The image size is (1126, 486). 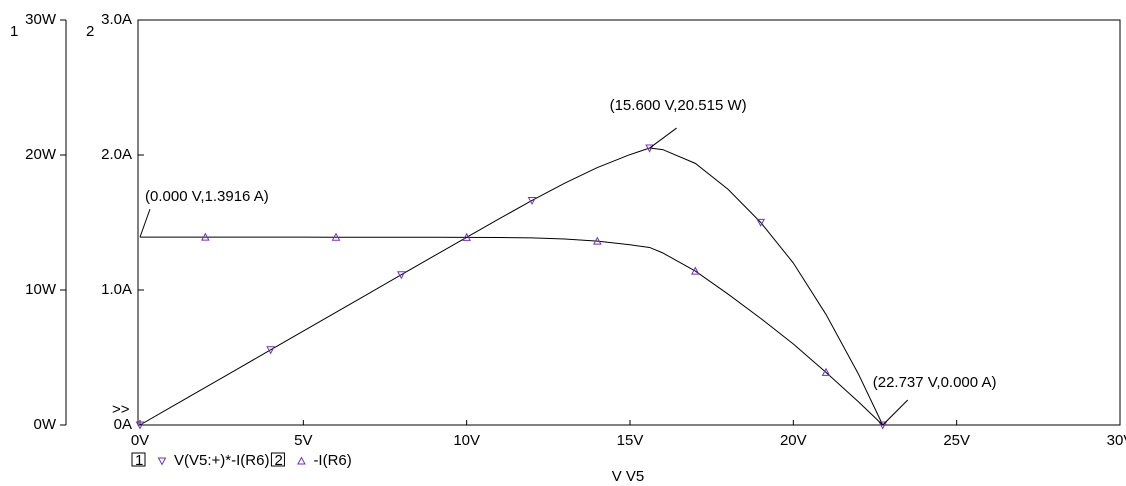 What do you see at coordinates (116, 19) in the screenshot?
I see `y2-tick-label: 3.0A` at bounding box center [116, 19].